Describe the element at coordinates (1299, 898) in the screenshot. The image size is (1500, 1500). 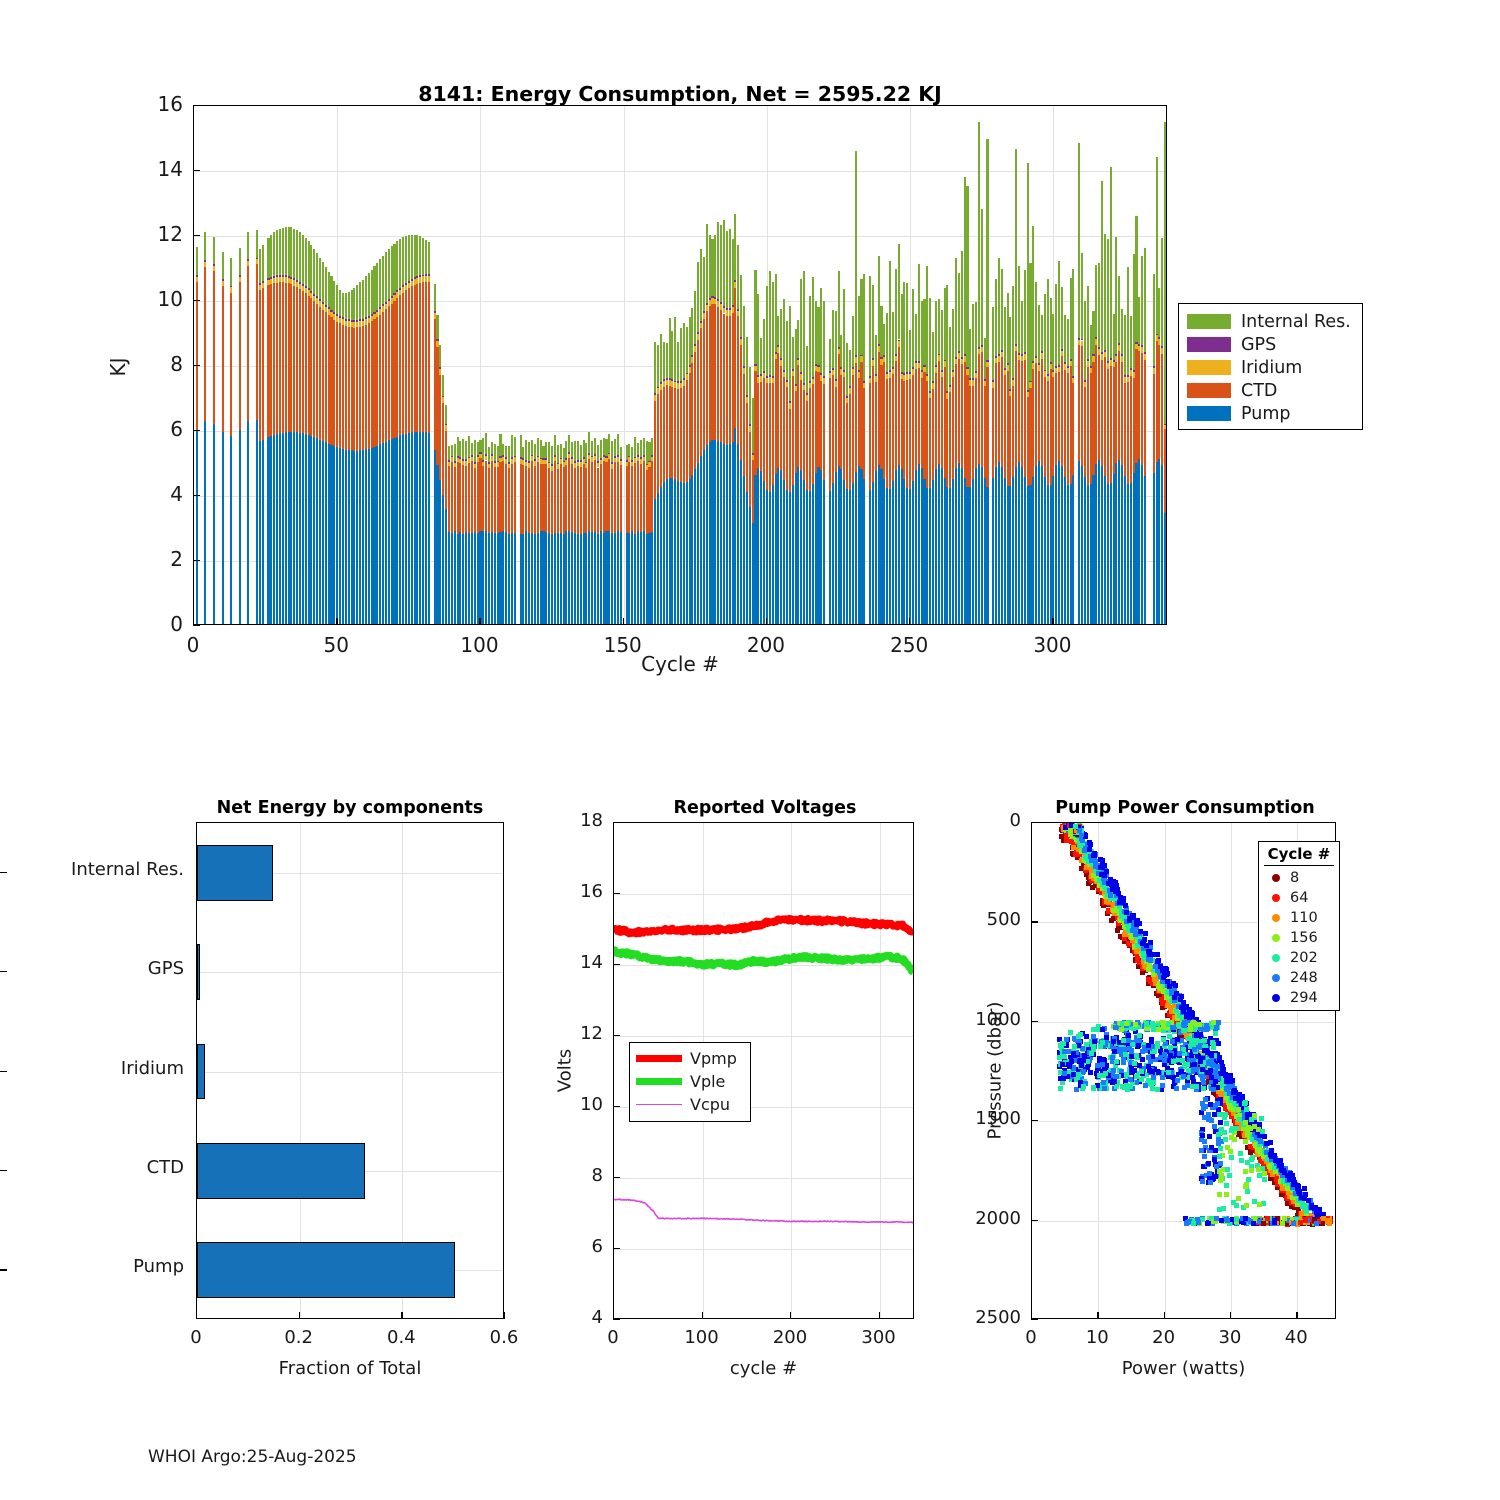
I see `scatter-legend-item-64: 64` at that location.